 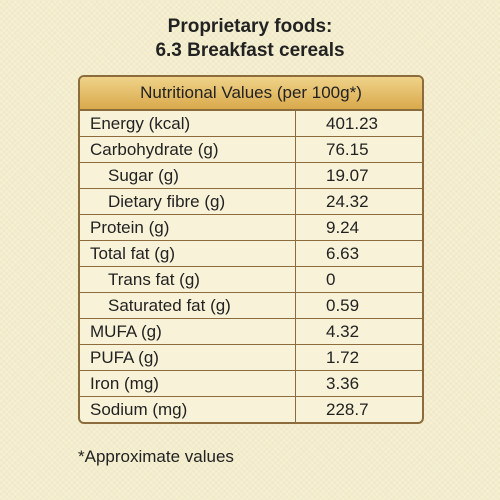 What do you see at coordinates (188, 331) in the screenshot?
I see `nutrient-label: MUFA (g)` at bounding box center [188, 331].